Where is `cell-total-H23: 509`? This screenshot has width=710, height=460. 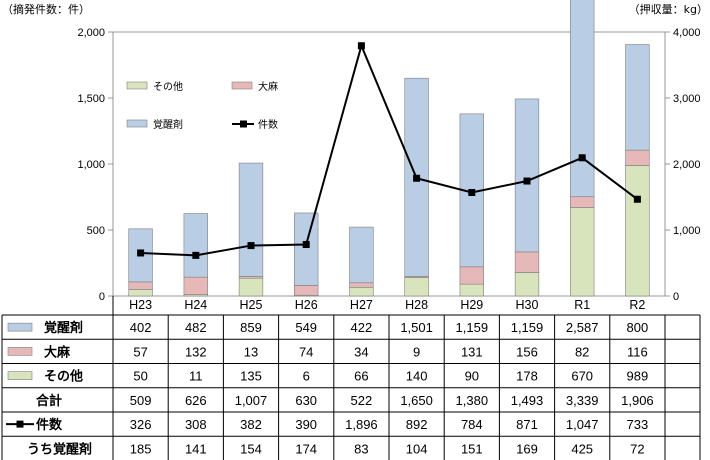 cell-total-H23: 509 is located at coordinates (141, 400).